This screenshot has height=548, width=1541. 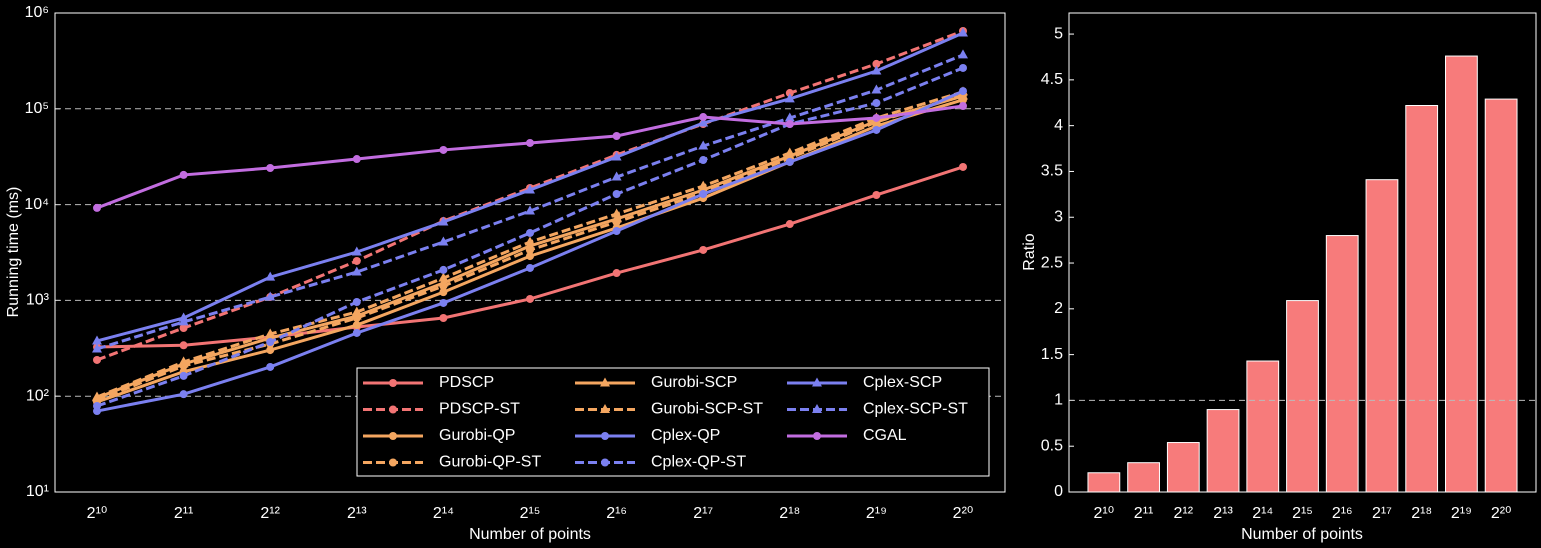 What do you see at coordinates (707, 409) in the screenshot?
I see `legend-label: Gurobi-SCP-ST` at bounding box center [707, 409].